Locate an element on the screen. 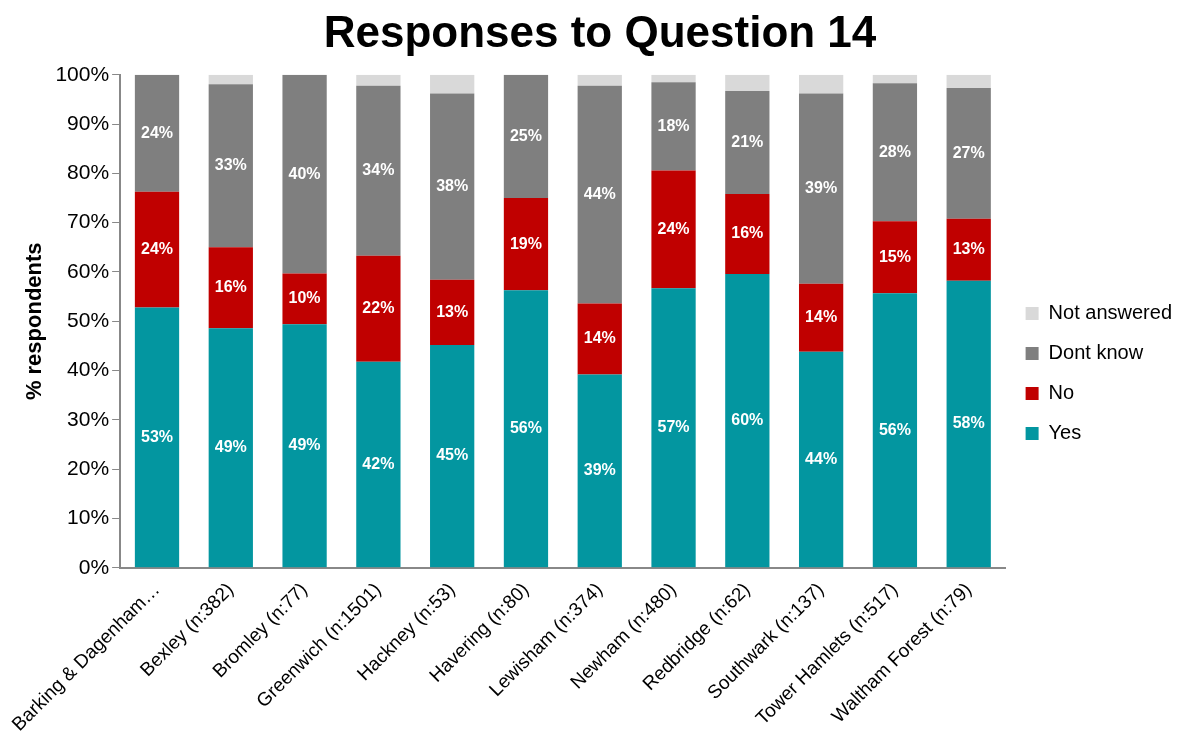 This screenshot has height=747, width=1200. data-label: 19% is located at coordinates (525, 243).